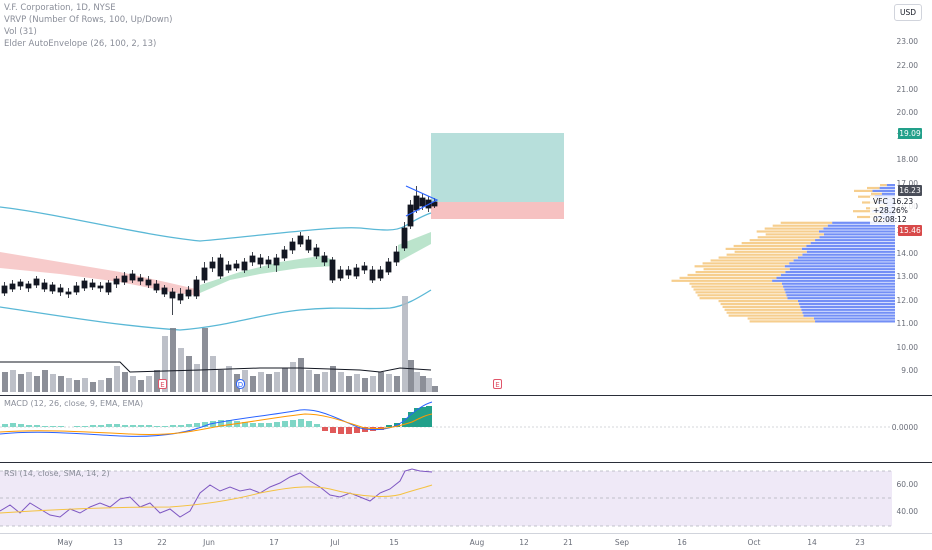 This screenshot has height=550, width=932. Describe the element at coordinates (466, 542) in the screenshot. I see `time-axis: May 13 22 Jun 17 Jul 15 Aug 12 21 Sep 16 Oct 14 23` at that location.